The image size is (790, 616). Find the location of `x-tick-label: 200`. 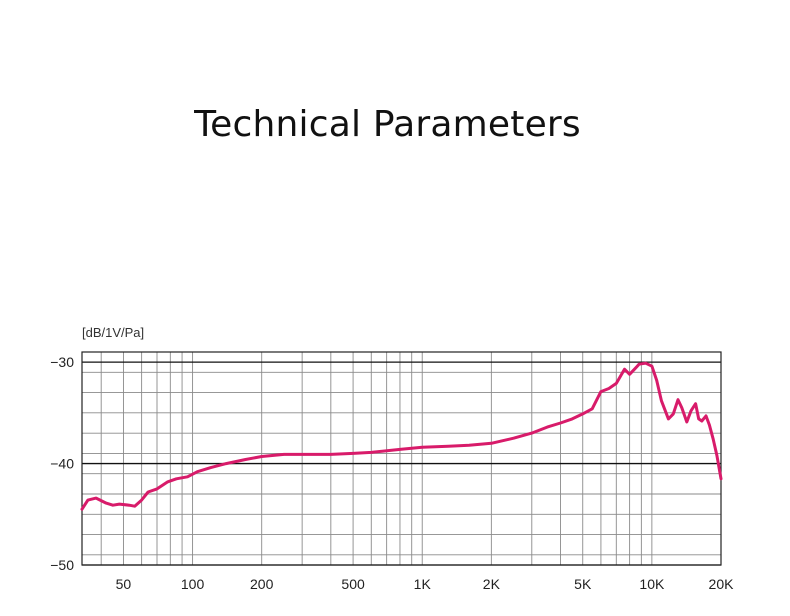

x-tick-label: 200 is located at coordinates (262, 584).